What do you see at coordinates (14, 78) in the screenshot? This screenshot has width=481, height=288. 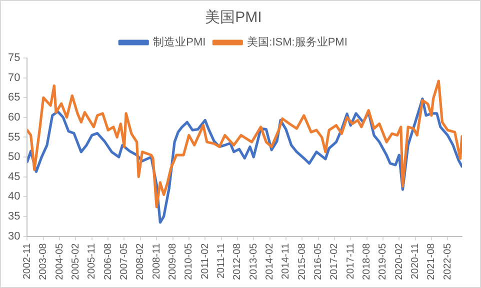 I see `y-tick-label: 70` at bounding box center [14, 78].